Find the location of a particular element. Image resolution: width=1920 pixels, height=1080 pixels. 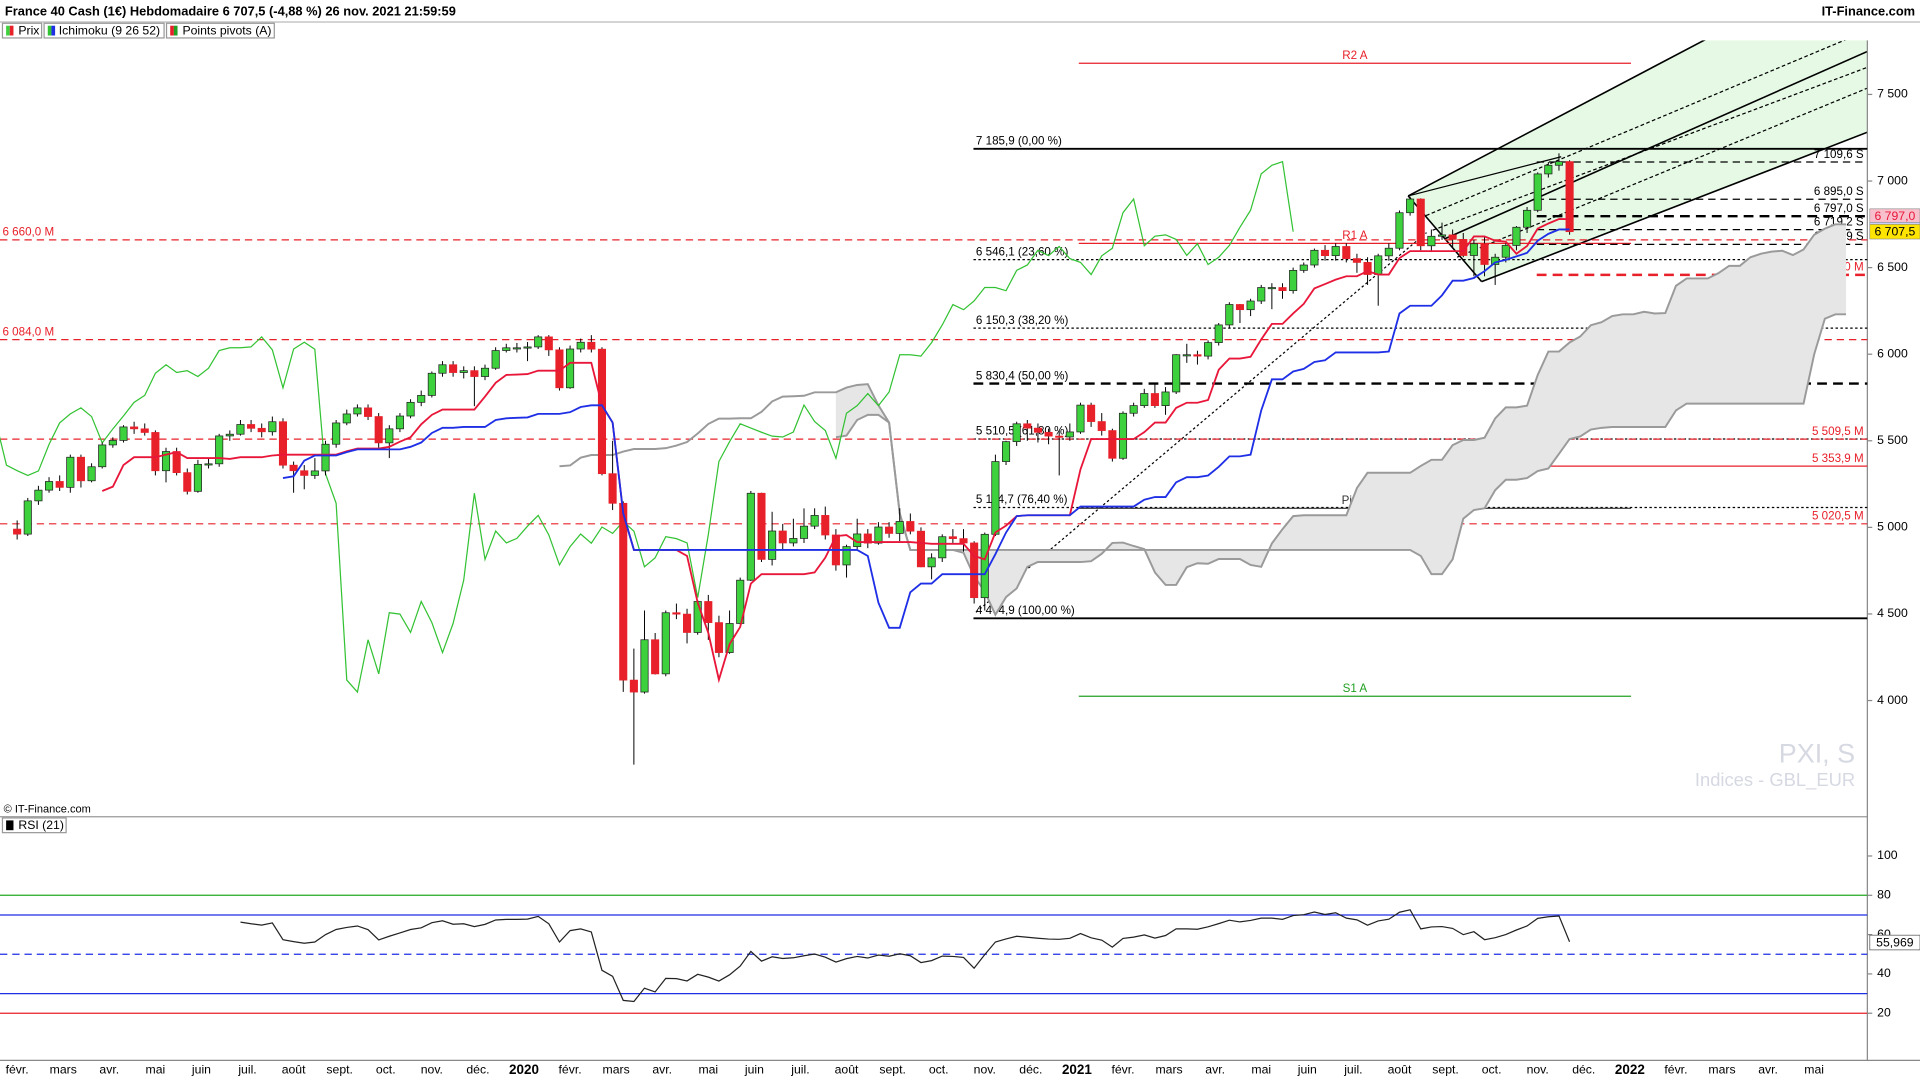

level-label: 7 185,9 (0,00 %) is located at coordinates (1019, 141).